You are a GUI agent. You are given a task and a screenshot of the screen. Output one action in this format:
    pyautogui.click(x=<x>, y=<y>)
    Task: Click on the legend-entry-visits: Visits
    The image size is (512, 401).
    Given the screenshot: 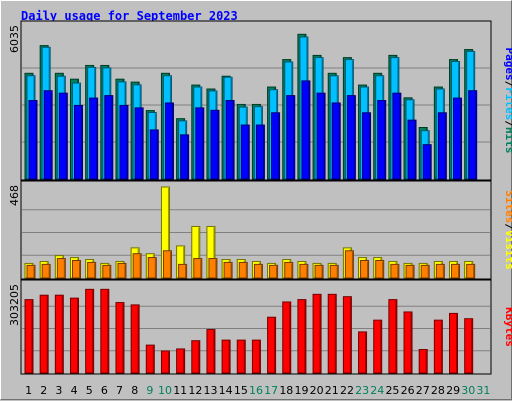 What is the action you would take?
    pyautogui.click(x=507, y=250)
    